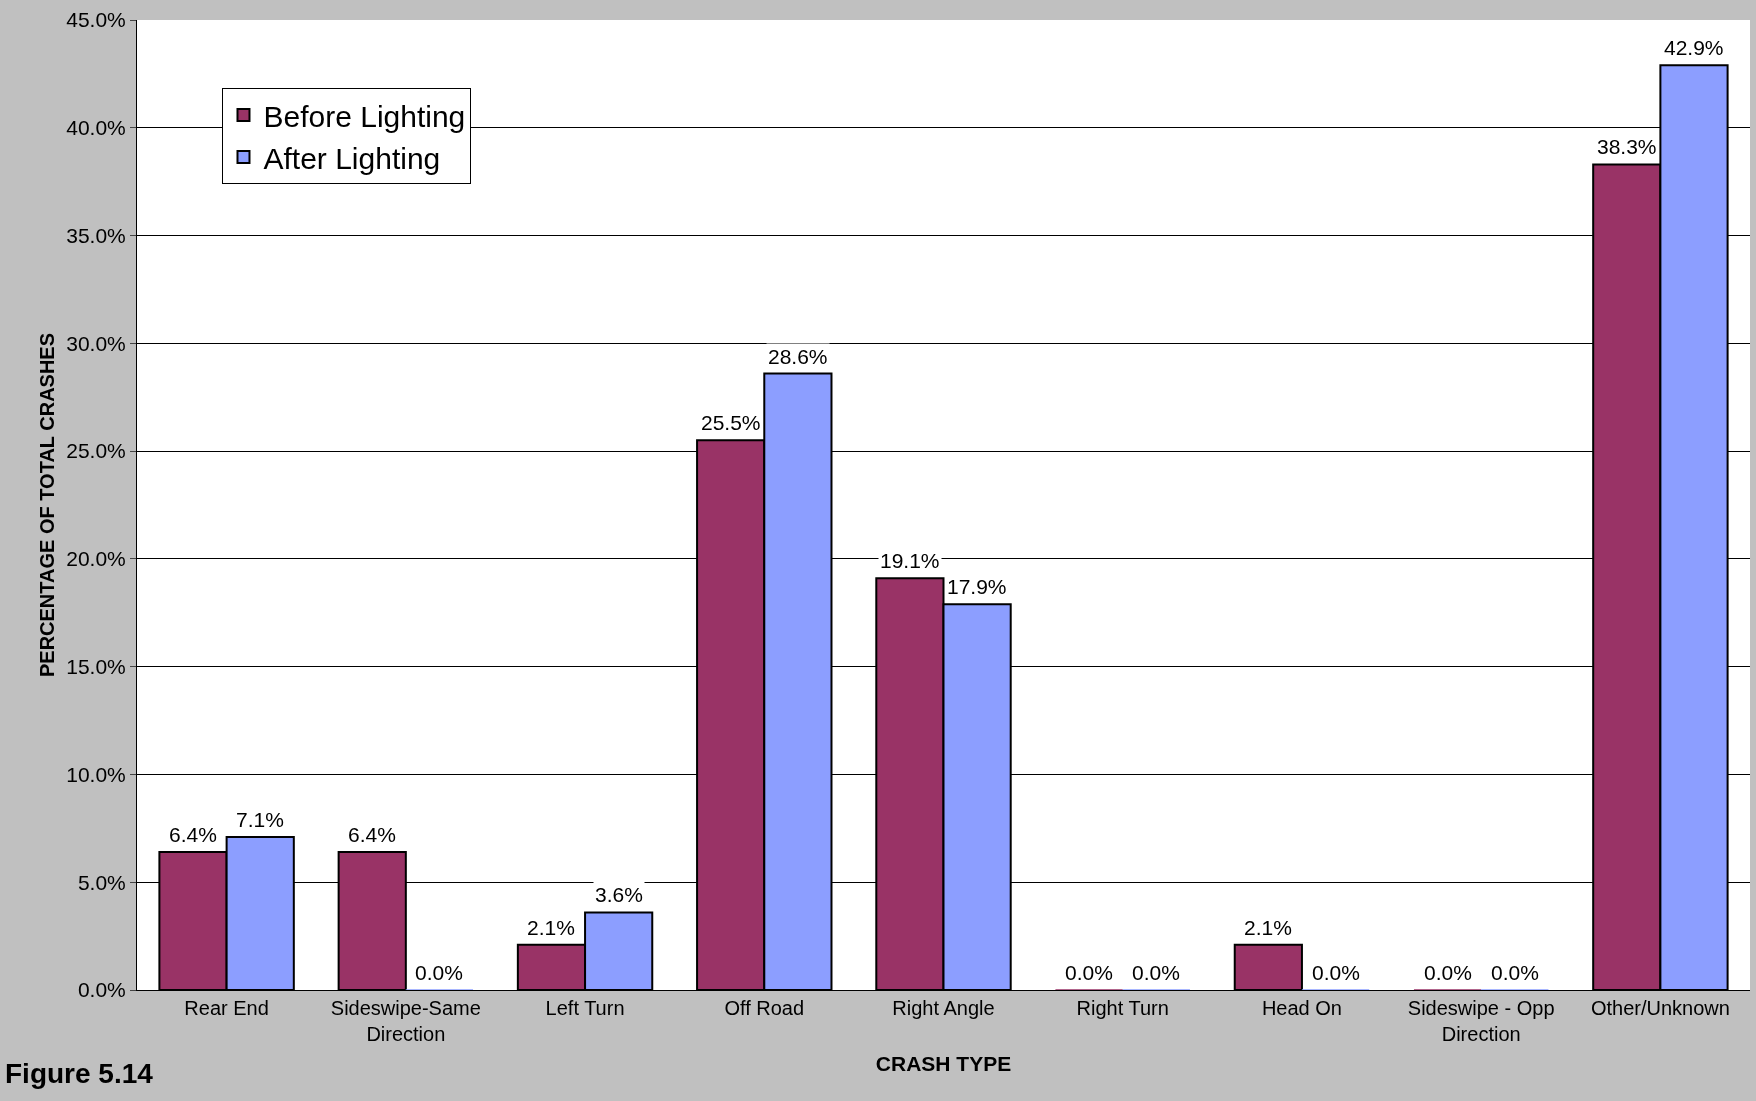 This screenshot has width=1756, height=1101. What do you see at coordinates (96, 667) in the screenshot?
I see `y-tick-label: 15.0%` at bounding box center [96, 667].